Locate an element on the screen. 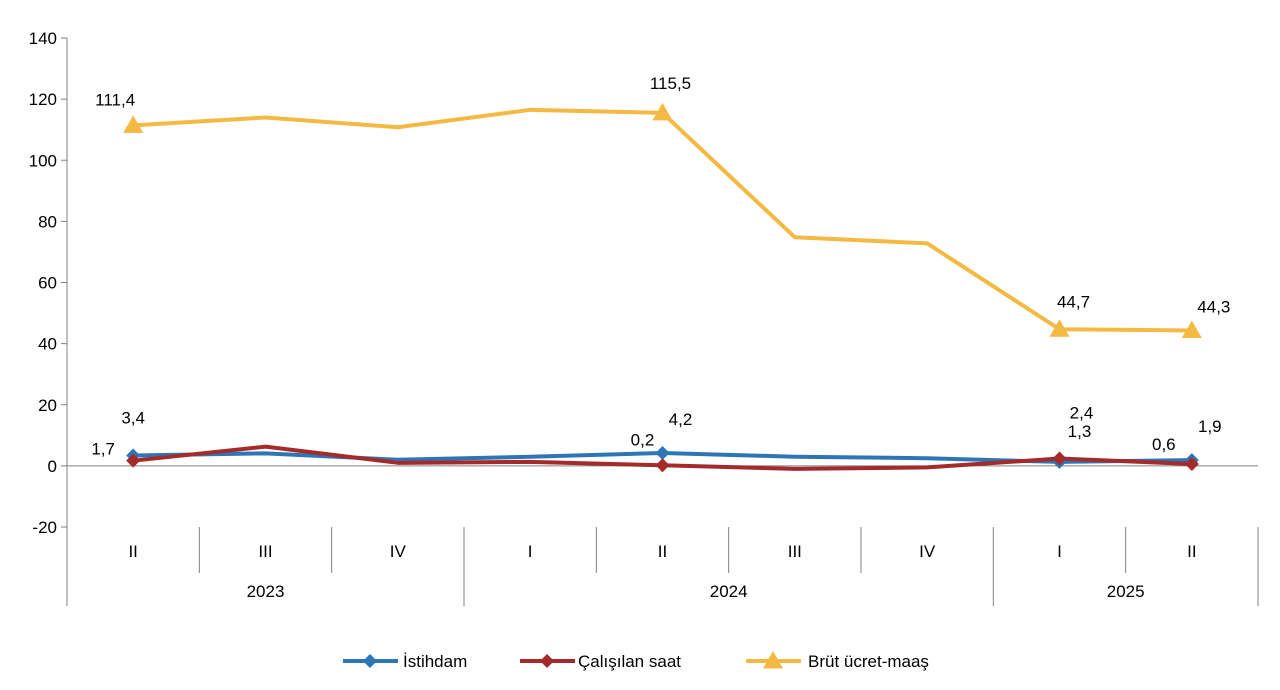 This screenshot has width=1280, height=690. data-label: 4,2 is located at coordinates (681, 419).